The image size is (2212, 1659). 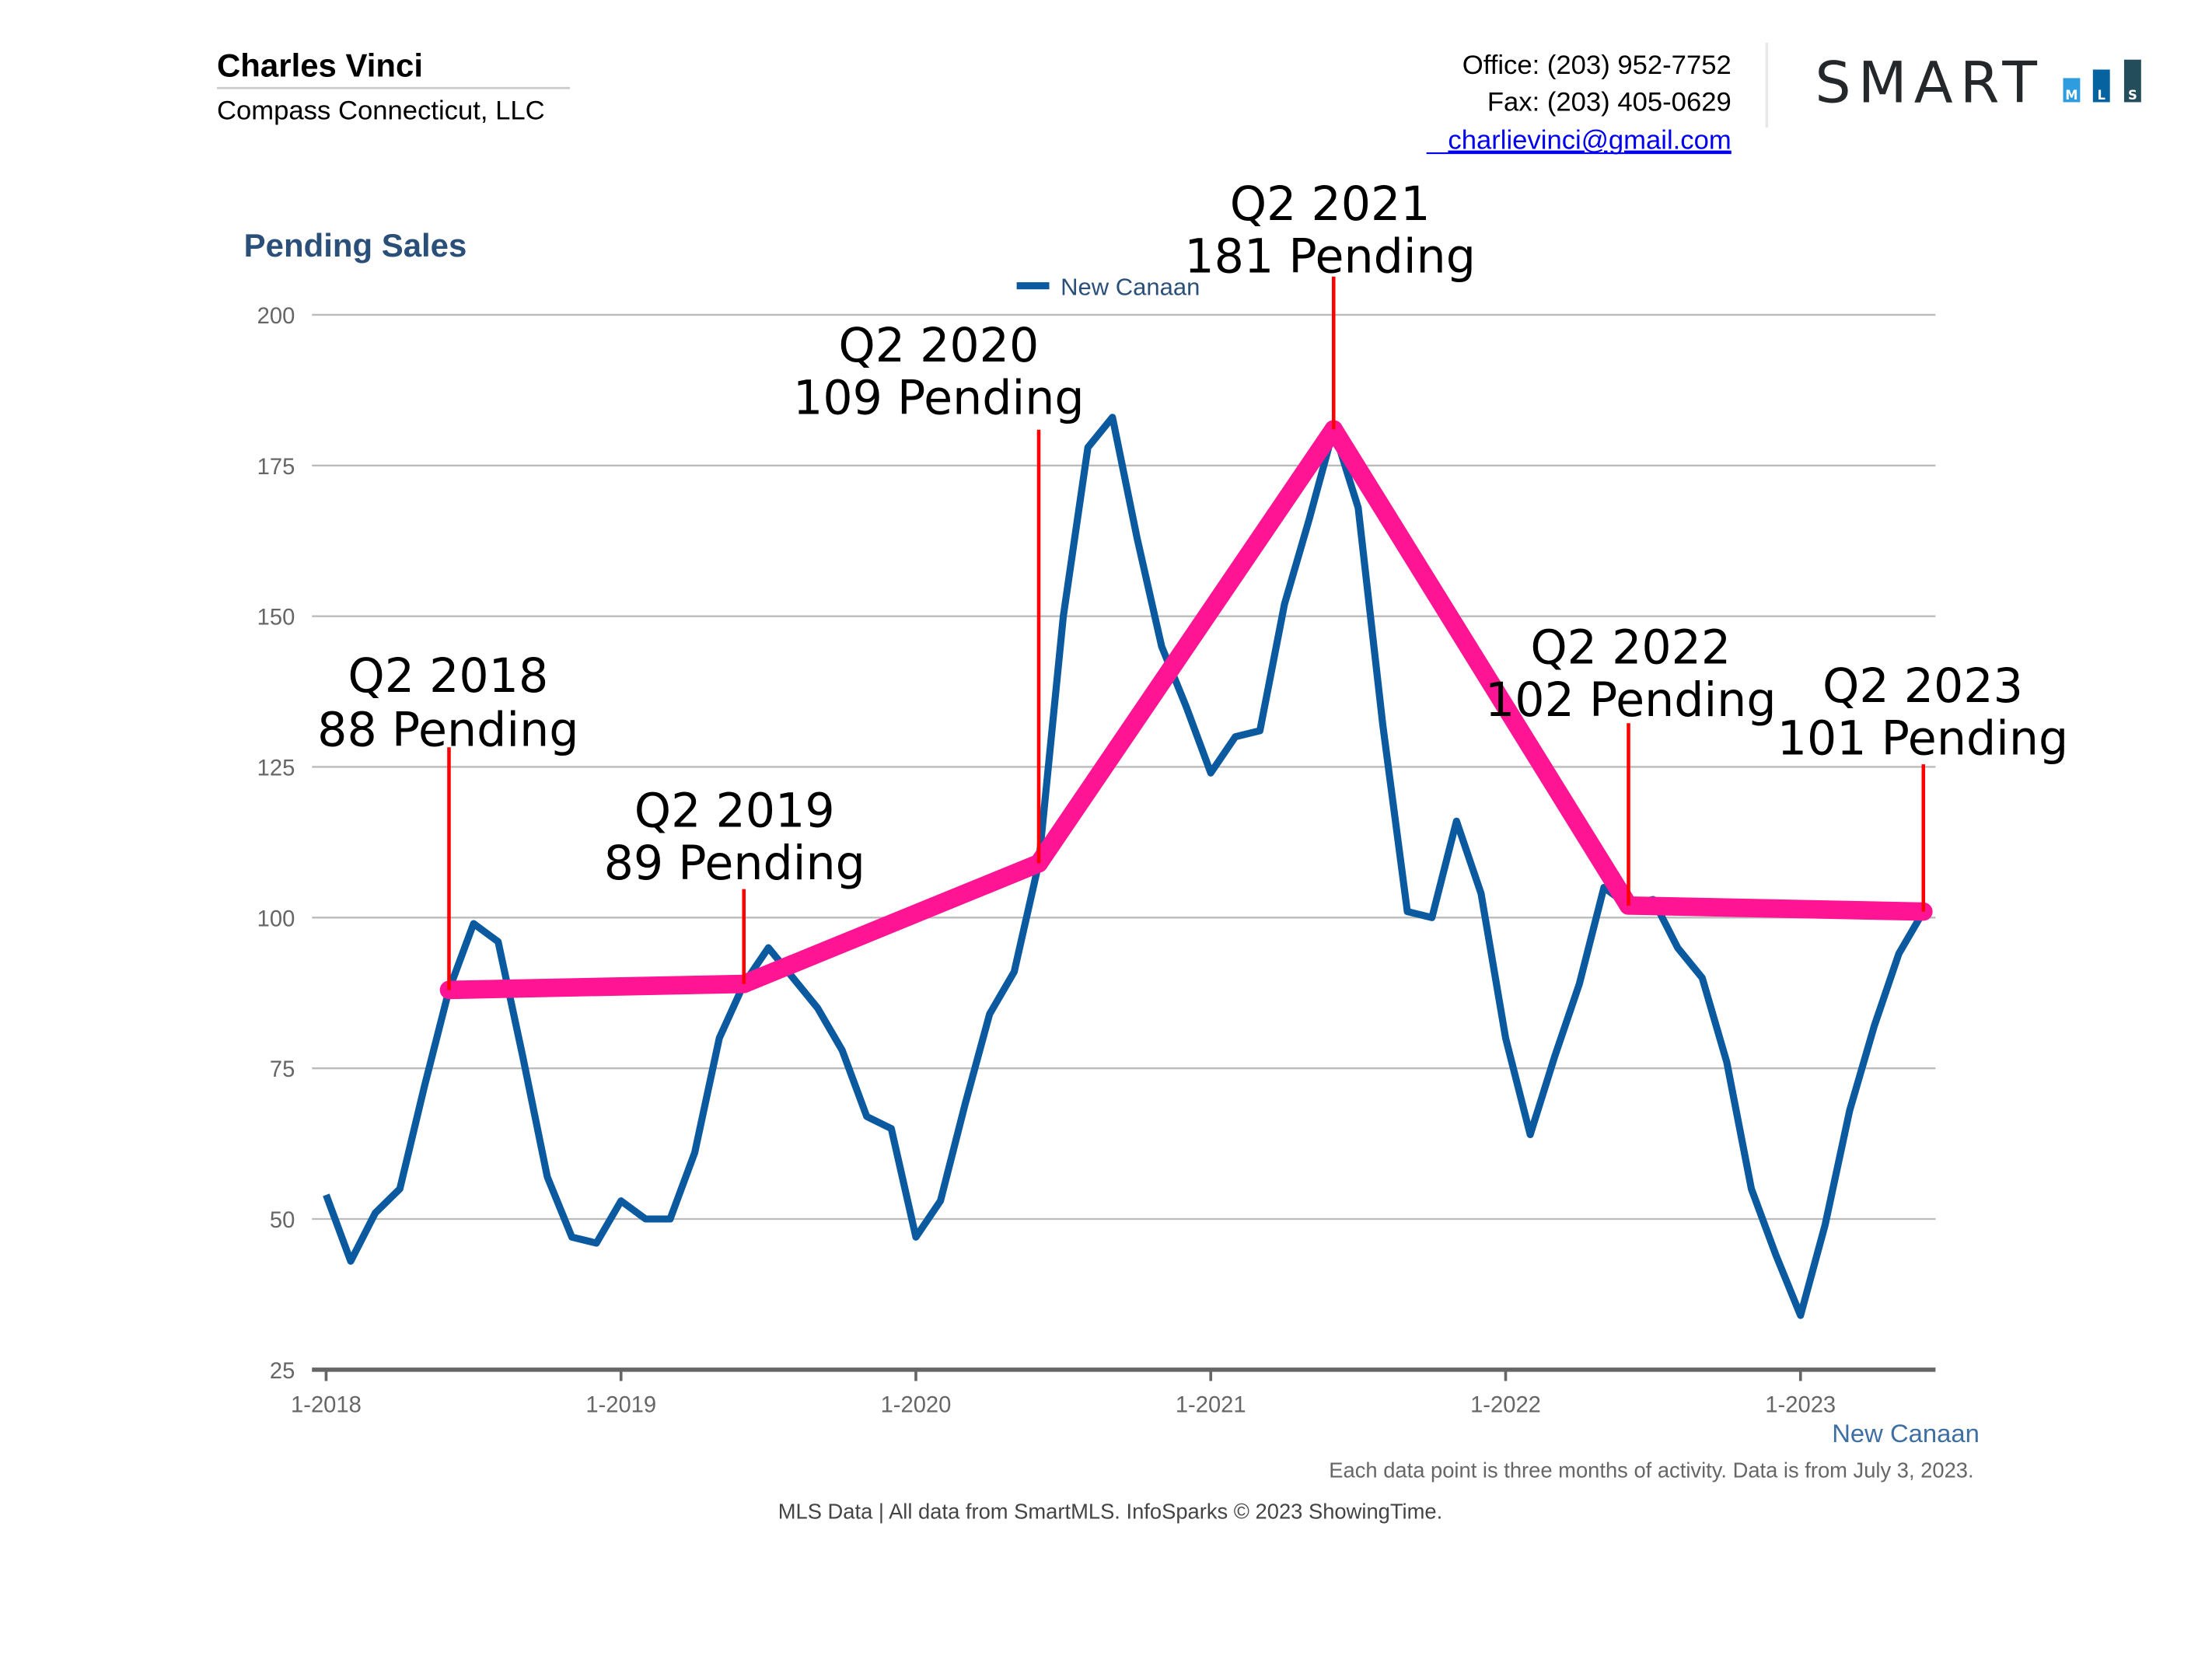 I want to click on annotation-value: 102 Pending, so click(x=1631, y=700).